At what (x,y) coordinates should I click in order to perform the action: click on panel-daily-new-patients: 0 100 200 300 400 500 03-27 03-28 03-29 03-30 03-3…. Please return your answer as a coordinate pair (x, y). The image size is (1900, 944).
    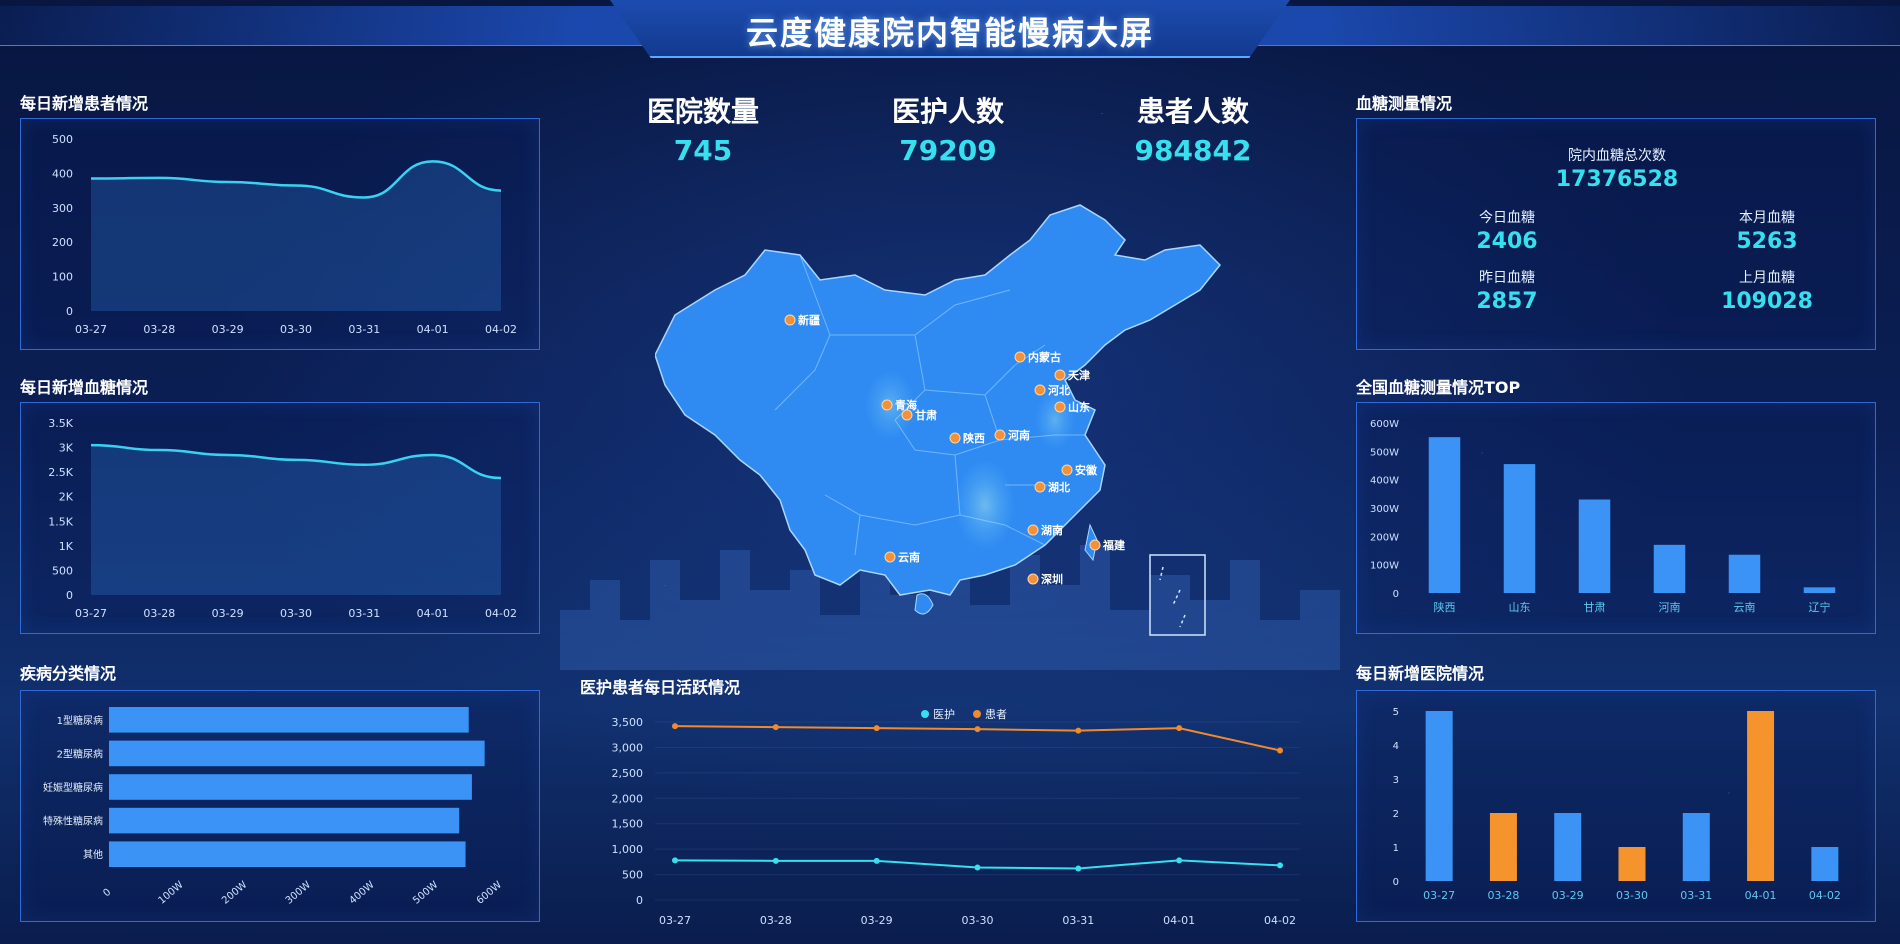
    Looking at the image, I should click on (280, 234).